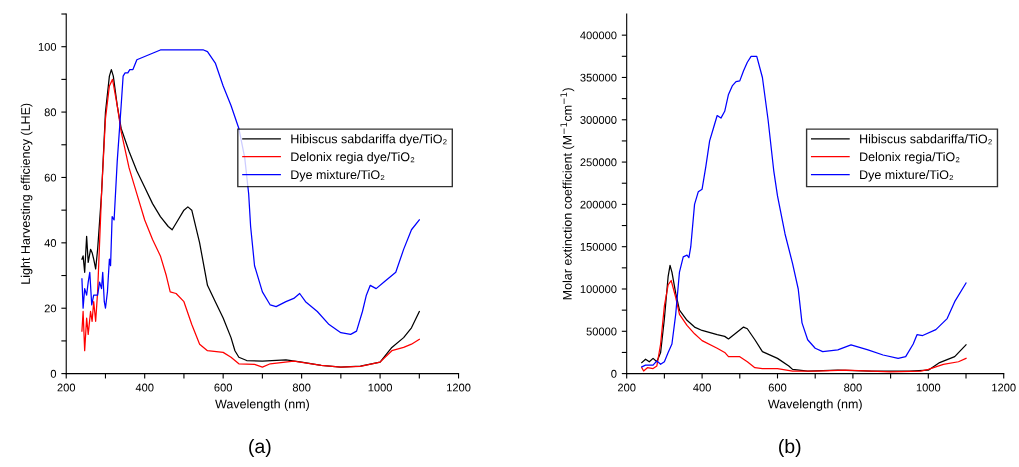 The height and width of the screenshot is (467, 1019). I want to click on text: (a), so click(260, 448).